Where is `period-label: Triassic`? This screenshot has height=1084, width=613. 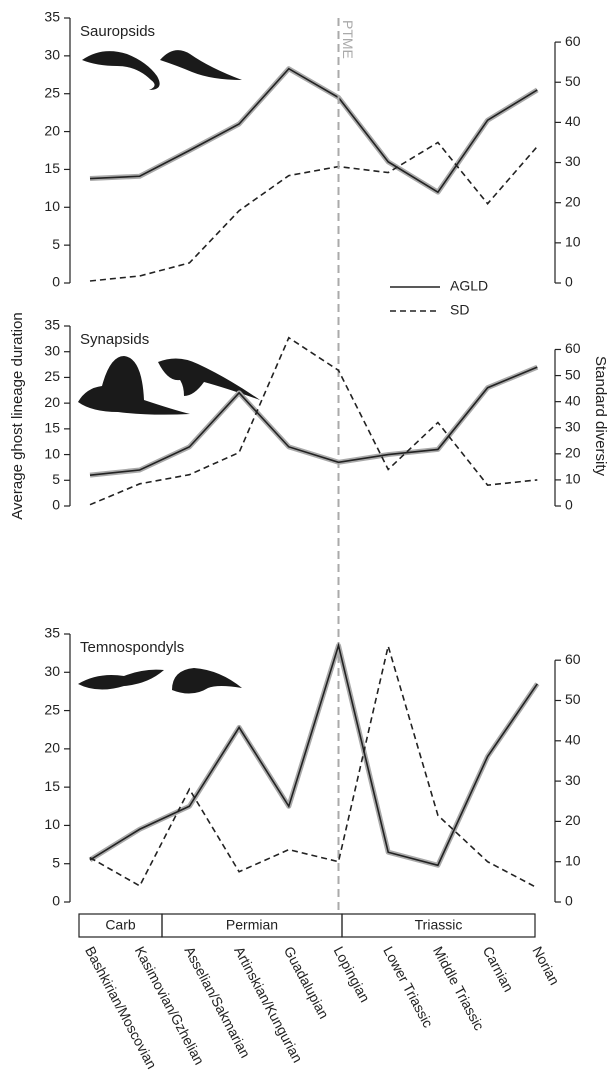 period-label: Triassic is located at coordinates (439, 925).